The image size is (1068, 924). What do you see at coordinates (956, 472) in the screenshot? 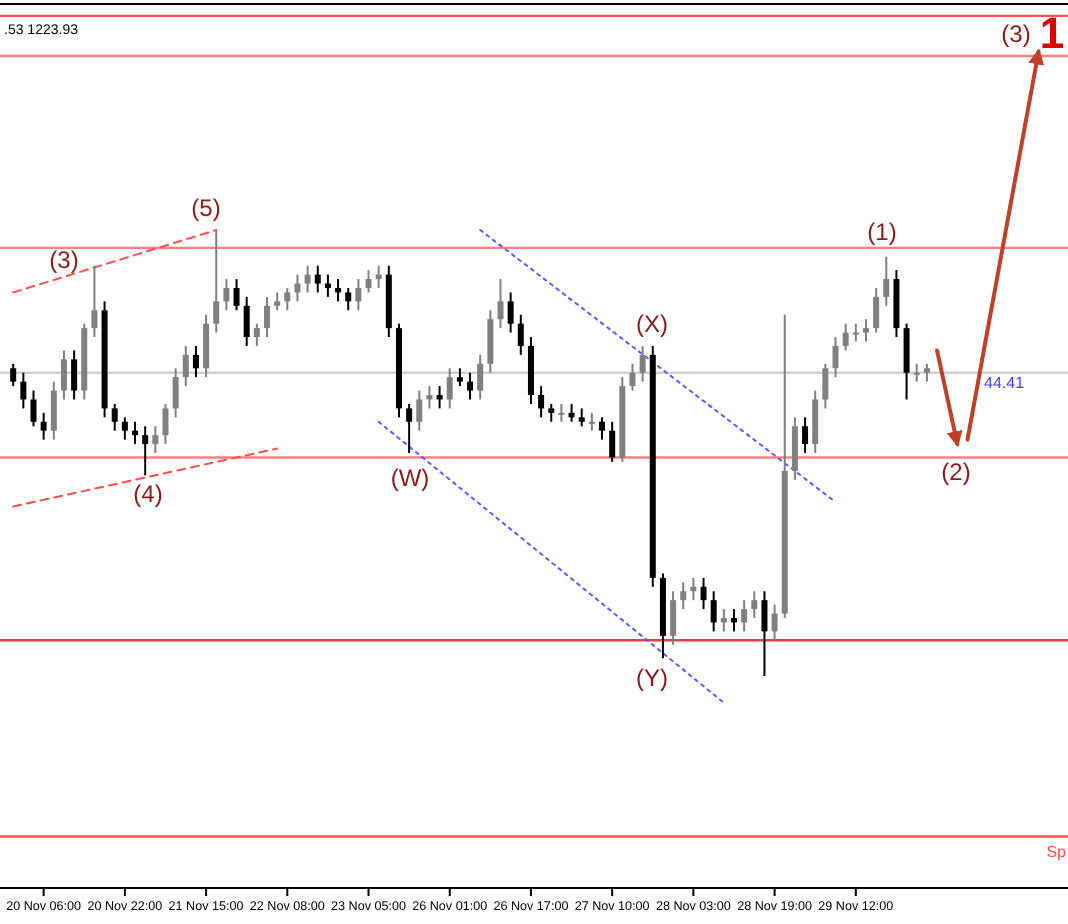
I see `annotation: (2)` at bounding box center [956, 472].